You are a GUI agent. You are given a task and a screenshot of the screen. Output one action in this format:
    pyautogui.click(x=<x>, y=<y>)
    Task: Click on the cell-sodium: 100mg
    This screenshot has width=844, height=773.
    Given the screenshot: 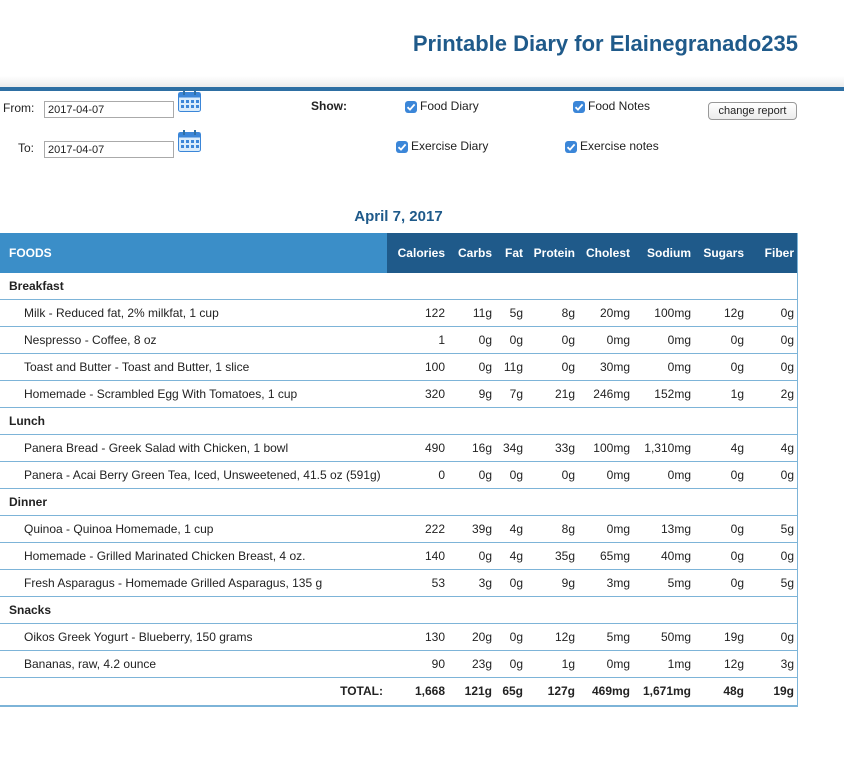 What is the action you would take?
    pyautogui.click(x=664, y=313)
    